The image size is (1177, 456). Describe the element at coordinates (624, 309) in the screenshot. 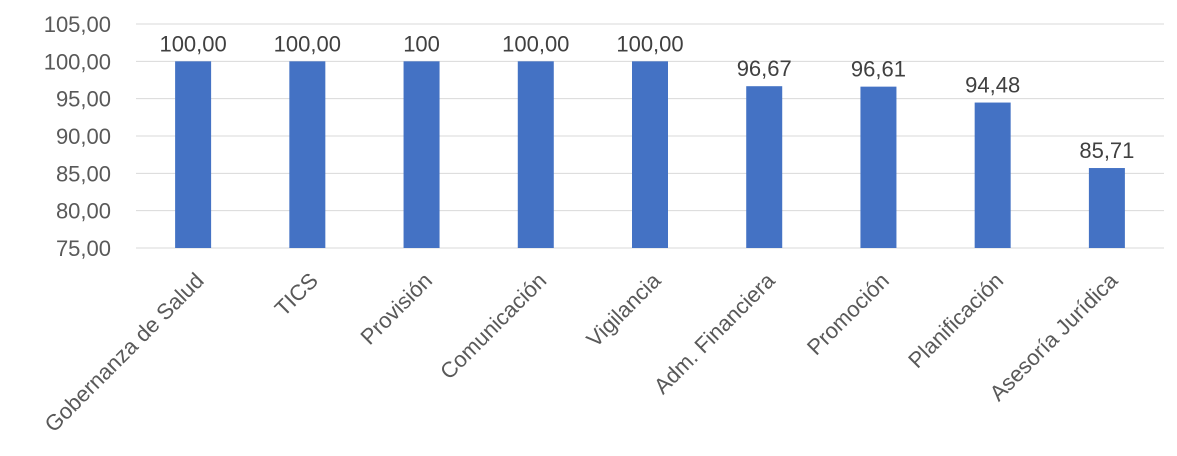

I see `x-tick-label: Vigilancia` at that location.